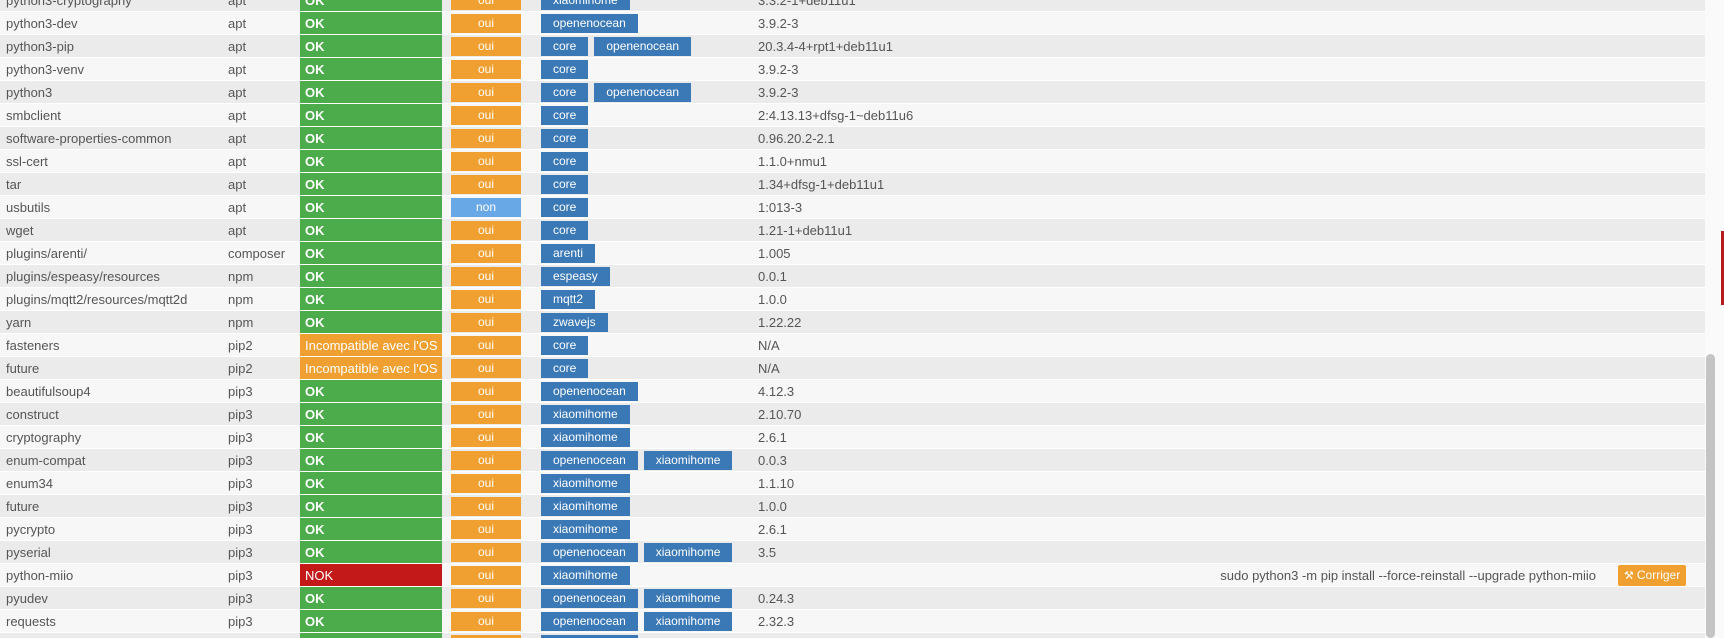 The width and height of the screenshot is (1724, 638). Describe the element at coordinates (953, 345) in the screenshot. I see `version-cell: N/A` at that location.